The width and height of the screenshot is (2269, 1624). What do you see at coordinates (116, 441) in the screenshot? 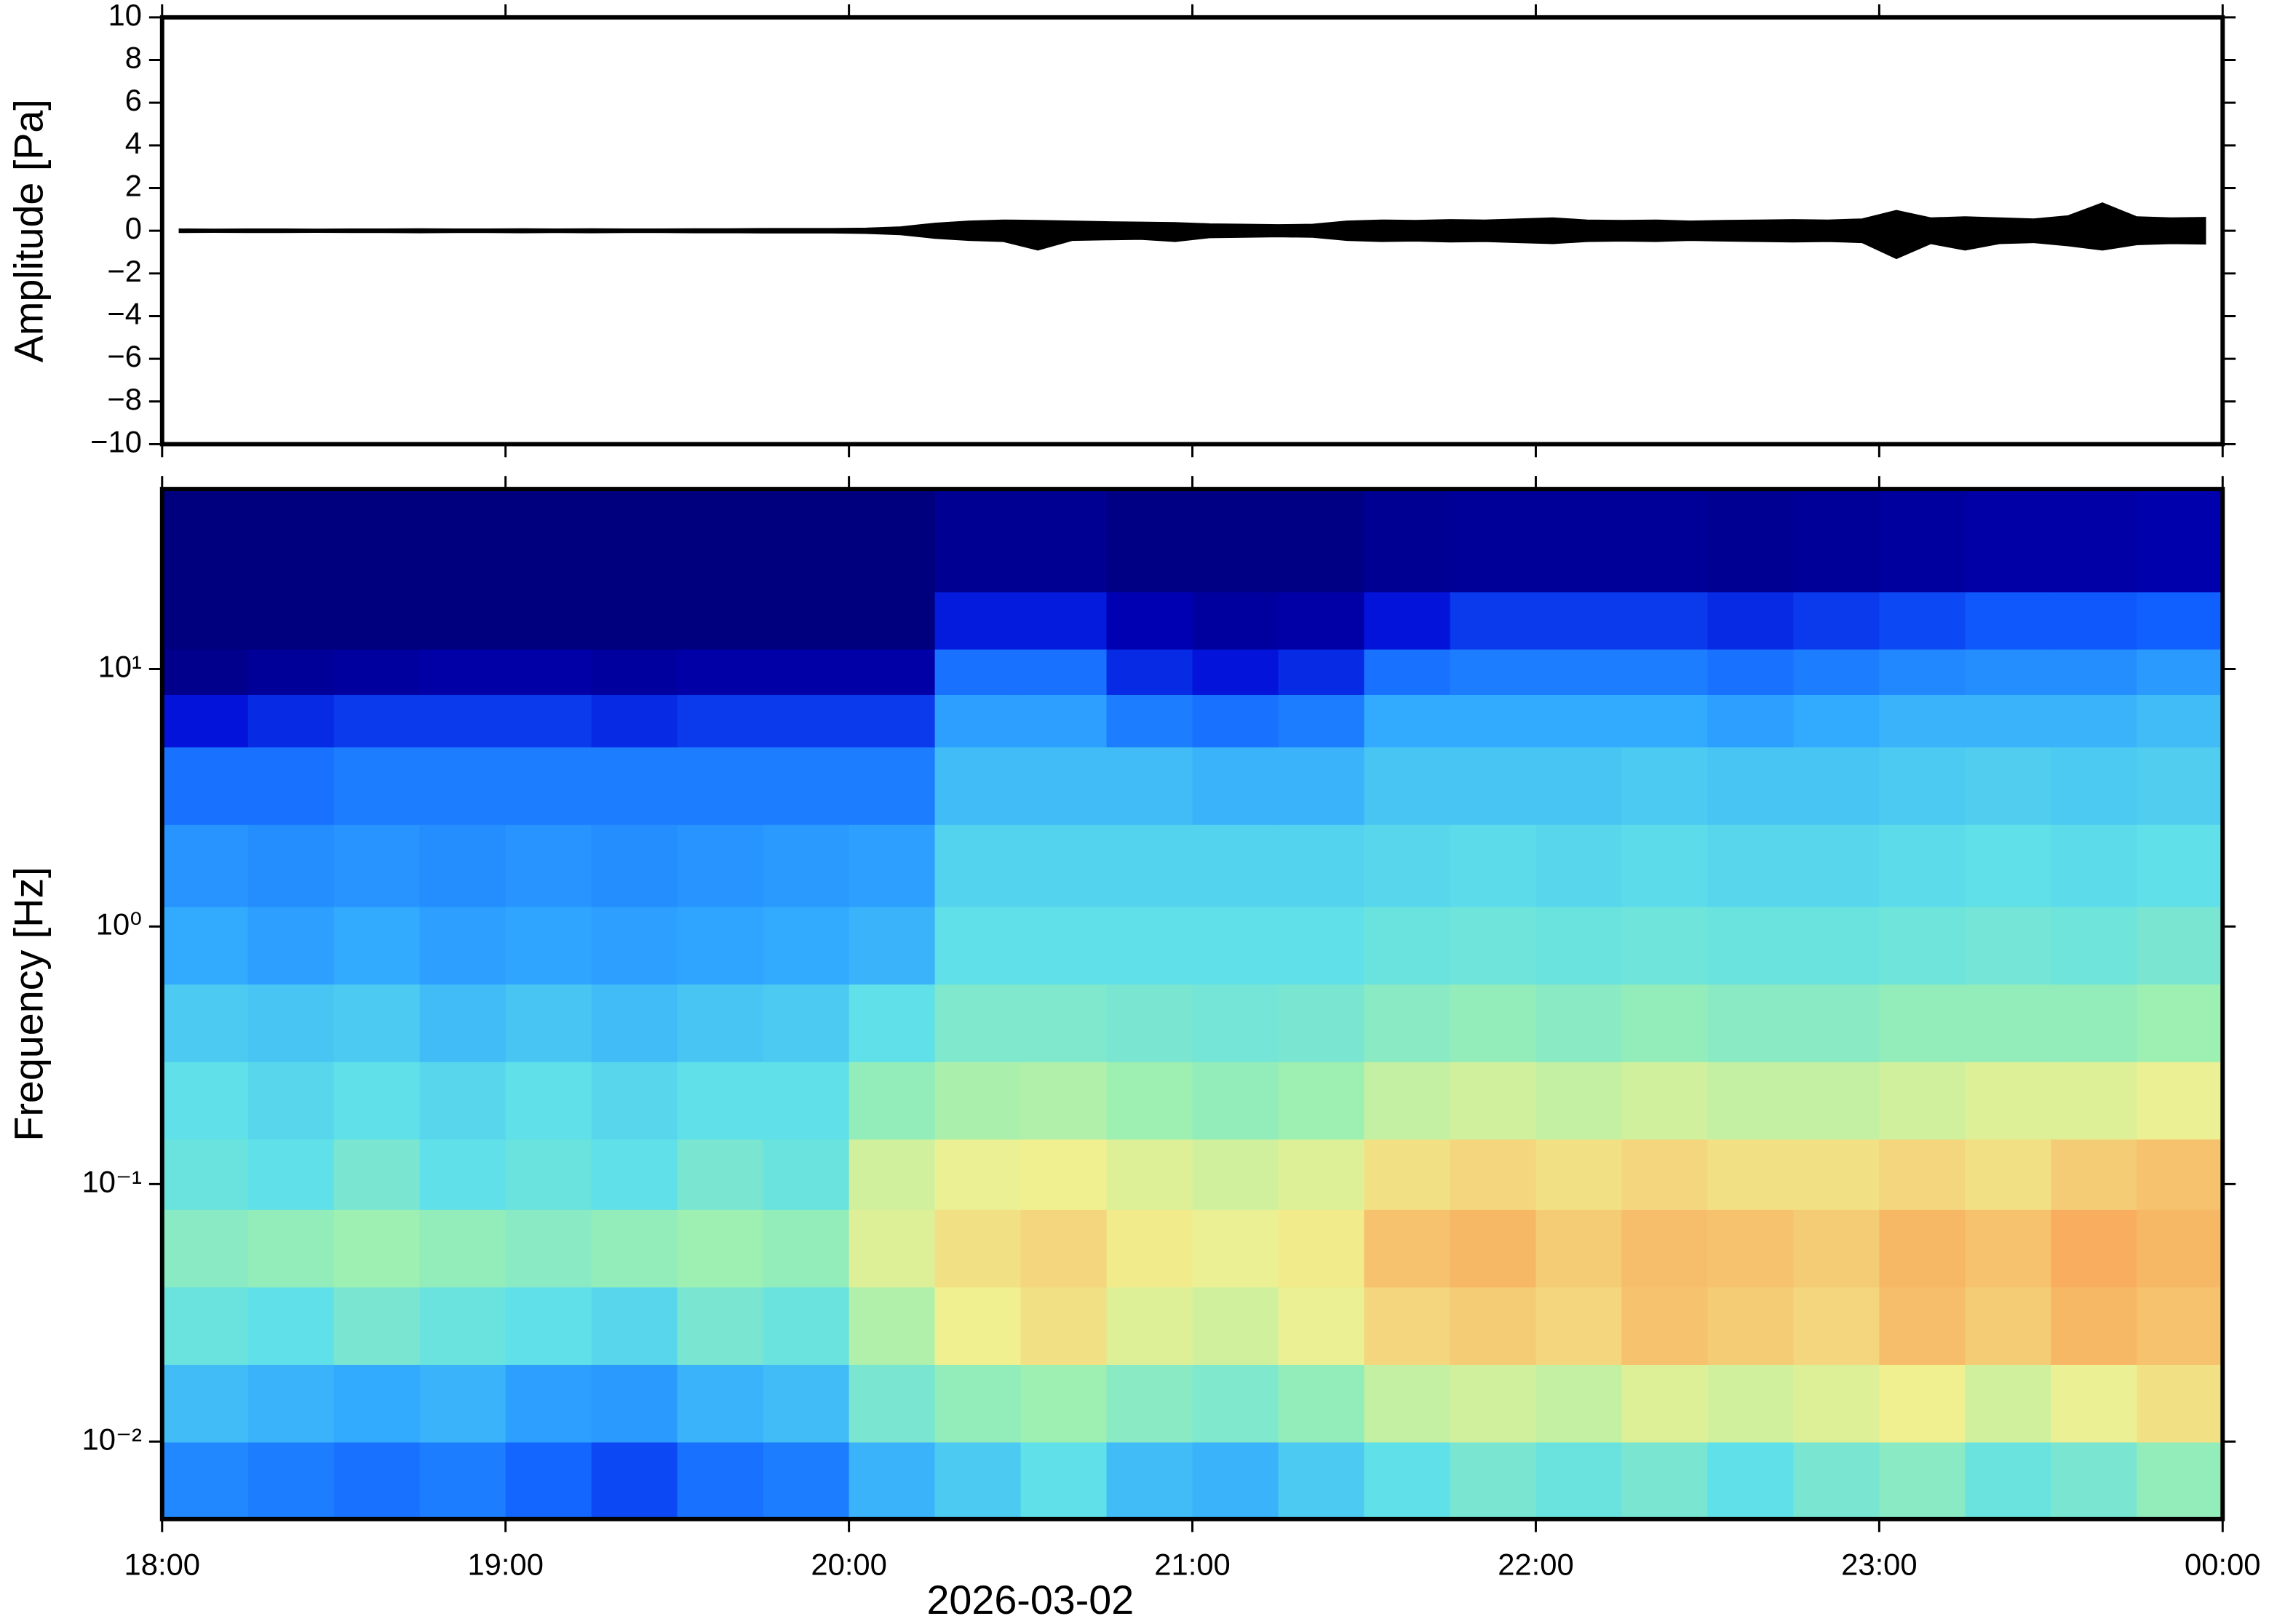
I see `y-tick-label: −10` at bounding box center [116, 441].